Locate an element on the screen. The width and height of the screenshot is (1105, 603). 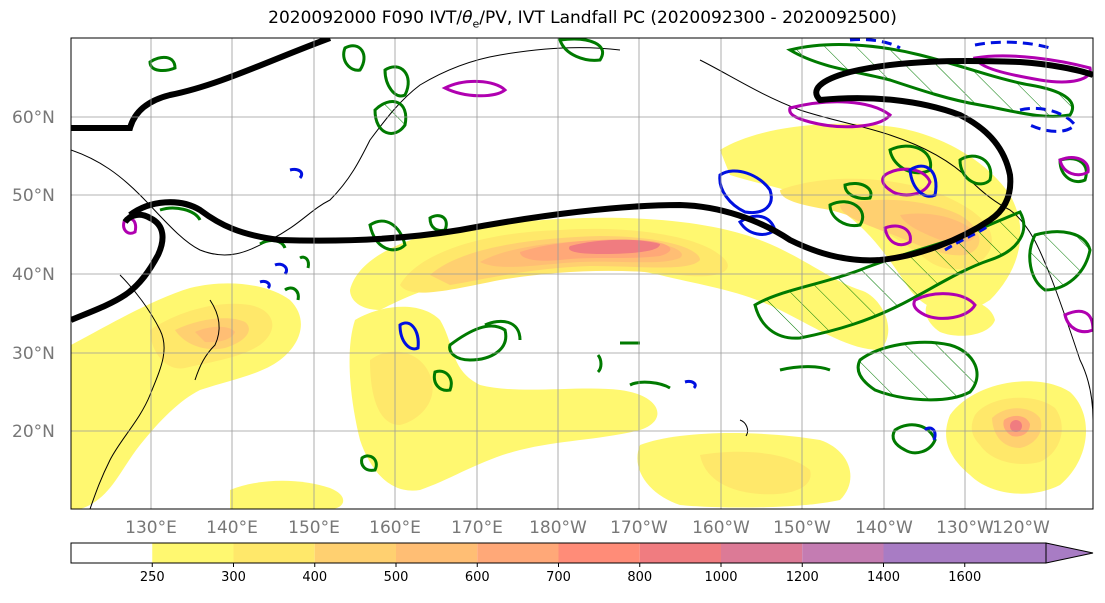
latitude-labels: 60°N 50°N 40°N 30°N 20°N is located at coordinates (33, 275).